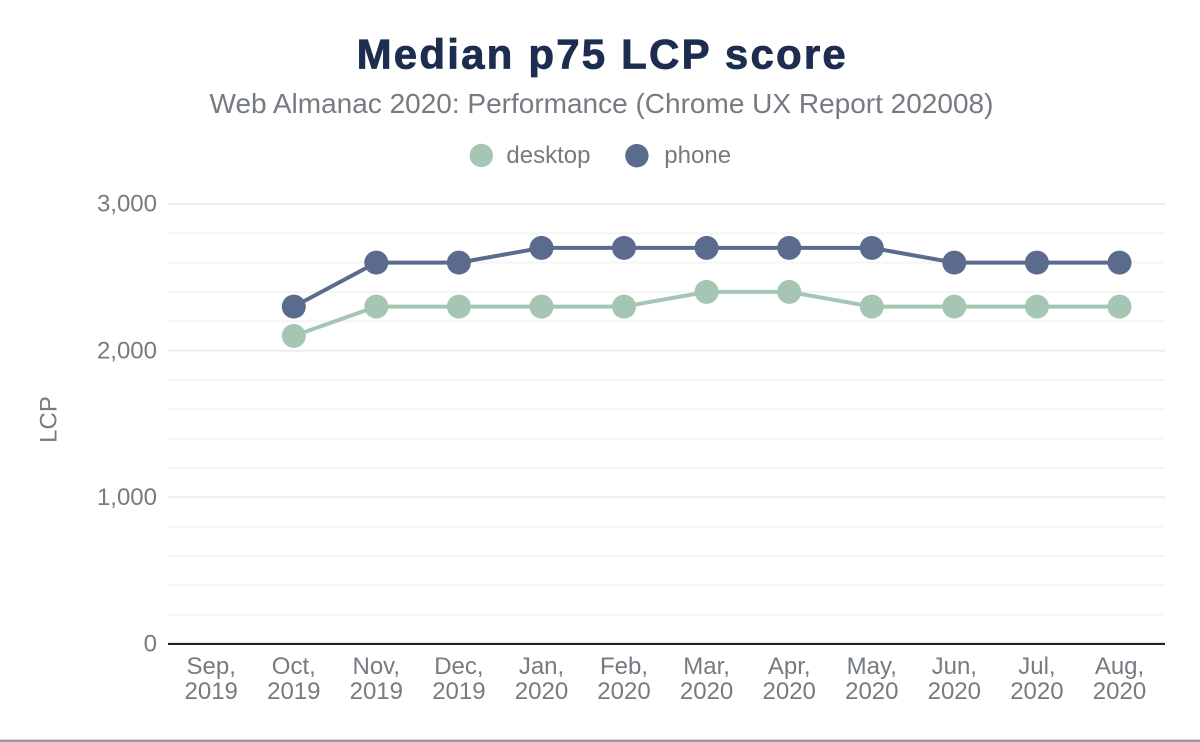  I want to click on svg-text: Feb,, so click(624, 666).